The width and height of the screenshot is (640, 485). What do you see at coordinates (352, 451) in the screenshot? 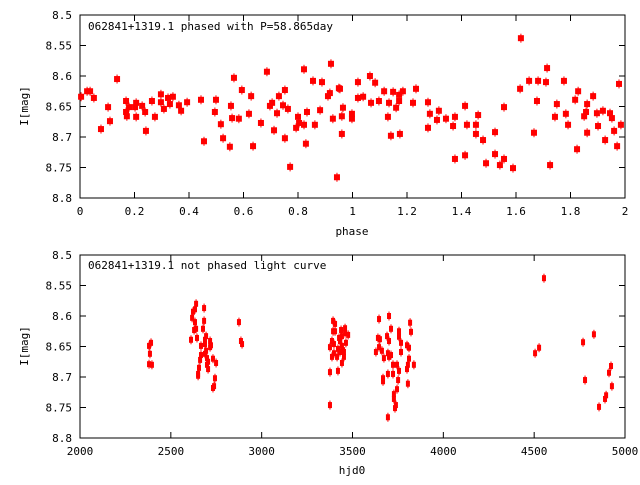
I see `x-tick-label: 3500` at bounding box center [352, 451].